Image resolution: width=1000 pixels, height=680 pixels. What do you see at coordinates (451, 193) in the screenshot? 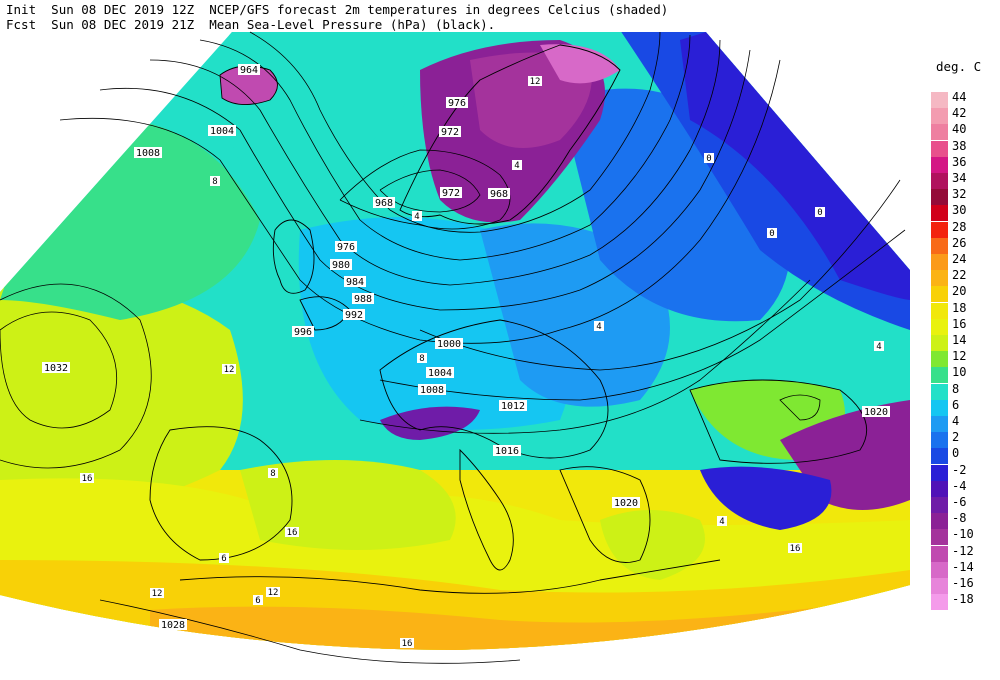
I see `isobar-label: 972` at bounding box center [451, 193].